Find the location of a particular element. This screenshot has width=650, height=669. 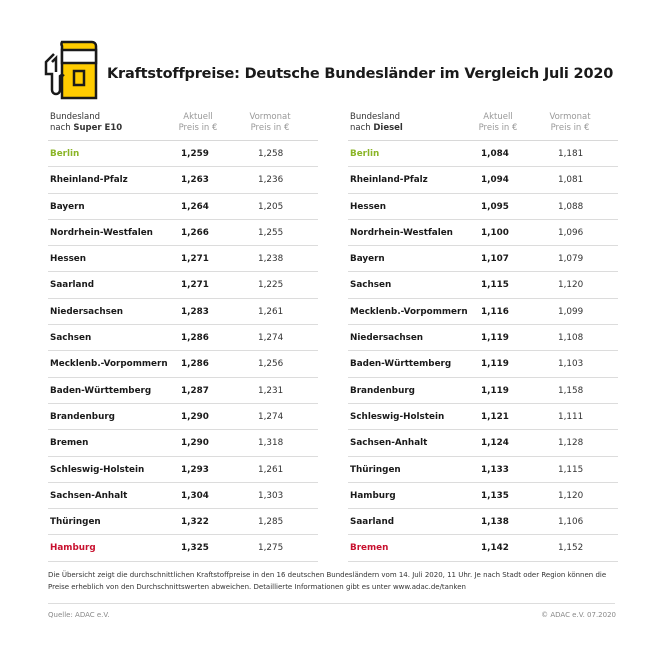

table-row: Rheinland-Pfalz 1,263 1,236 is located at coordinates (183, 180).